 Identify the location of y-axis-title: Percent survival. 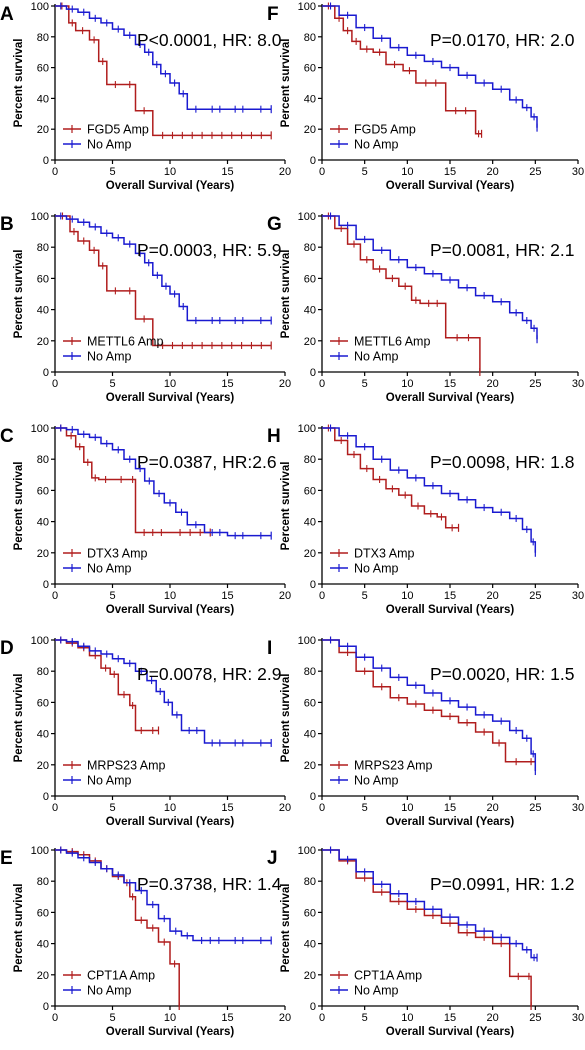
(286, 718).